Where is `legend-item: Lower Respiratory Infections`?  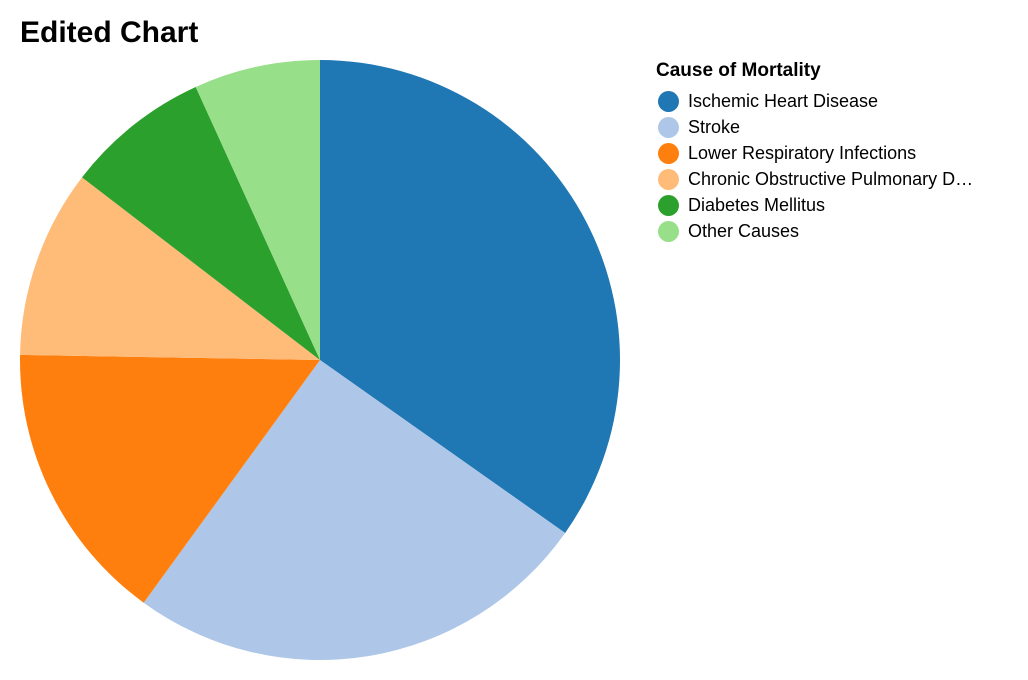 legend-item: Lower Respiratory Infections is located at coordinates (836, 153).